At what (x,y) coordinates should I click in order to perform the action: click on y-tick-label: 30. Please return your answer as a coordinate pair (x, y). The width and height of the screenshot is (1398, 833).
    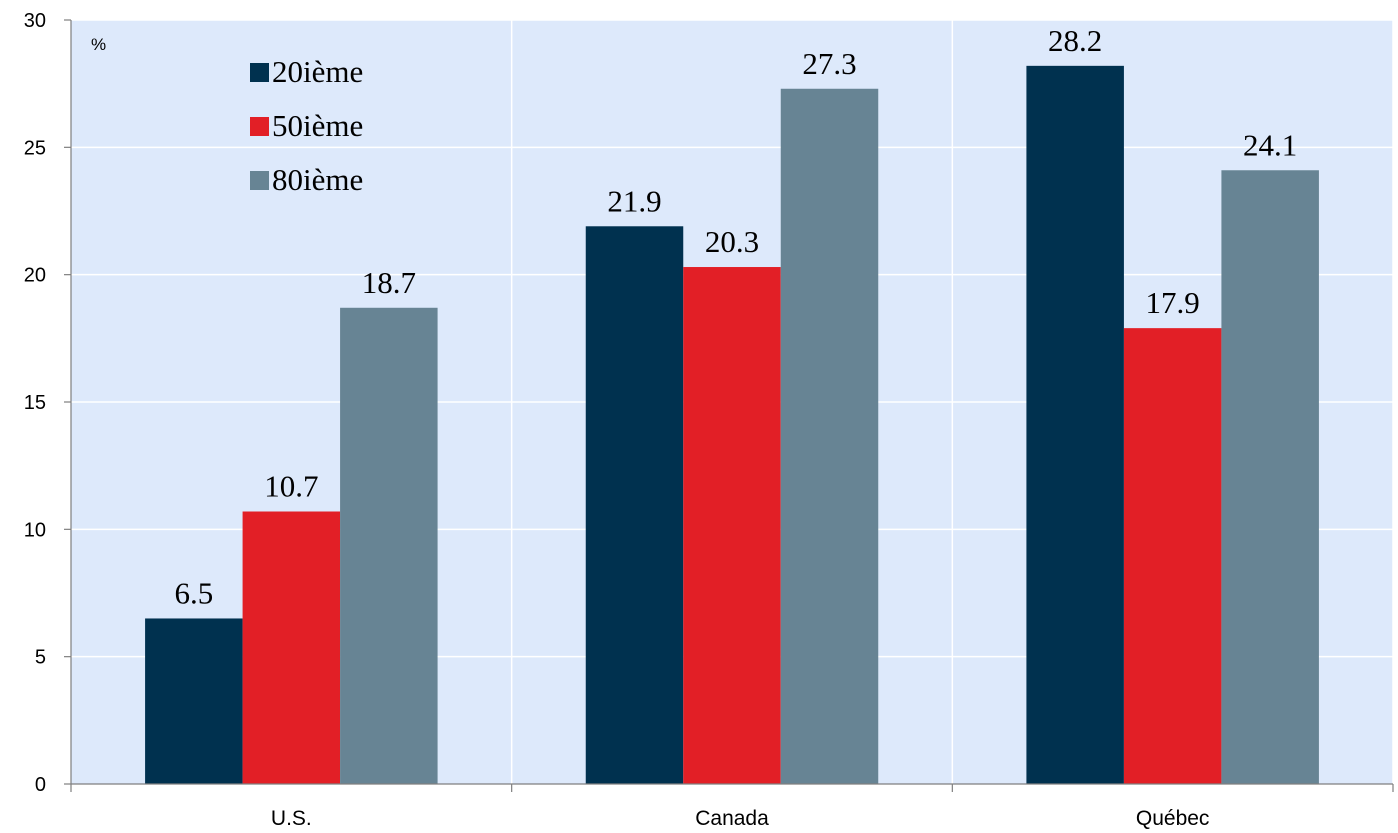
    Looking at the image, I should click on (35, 21).